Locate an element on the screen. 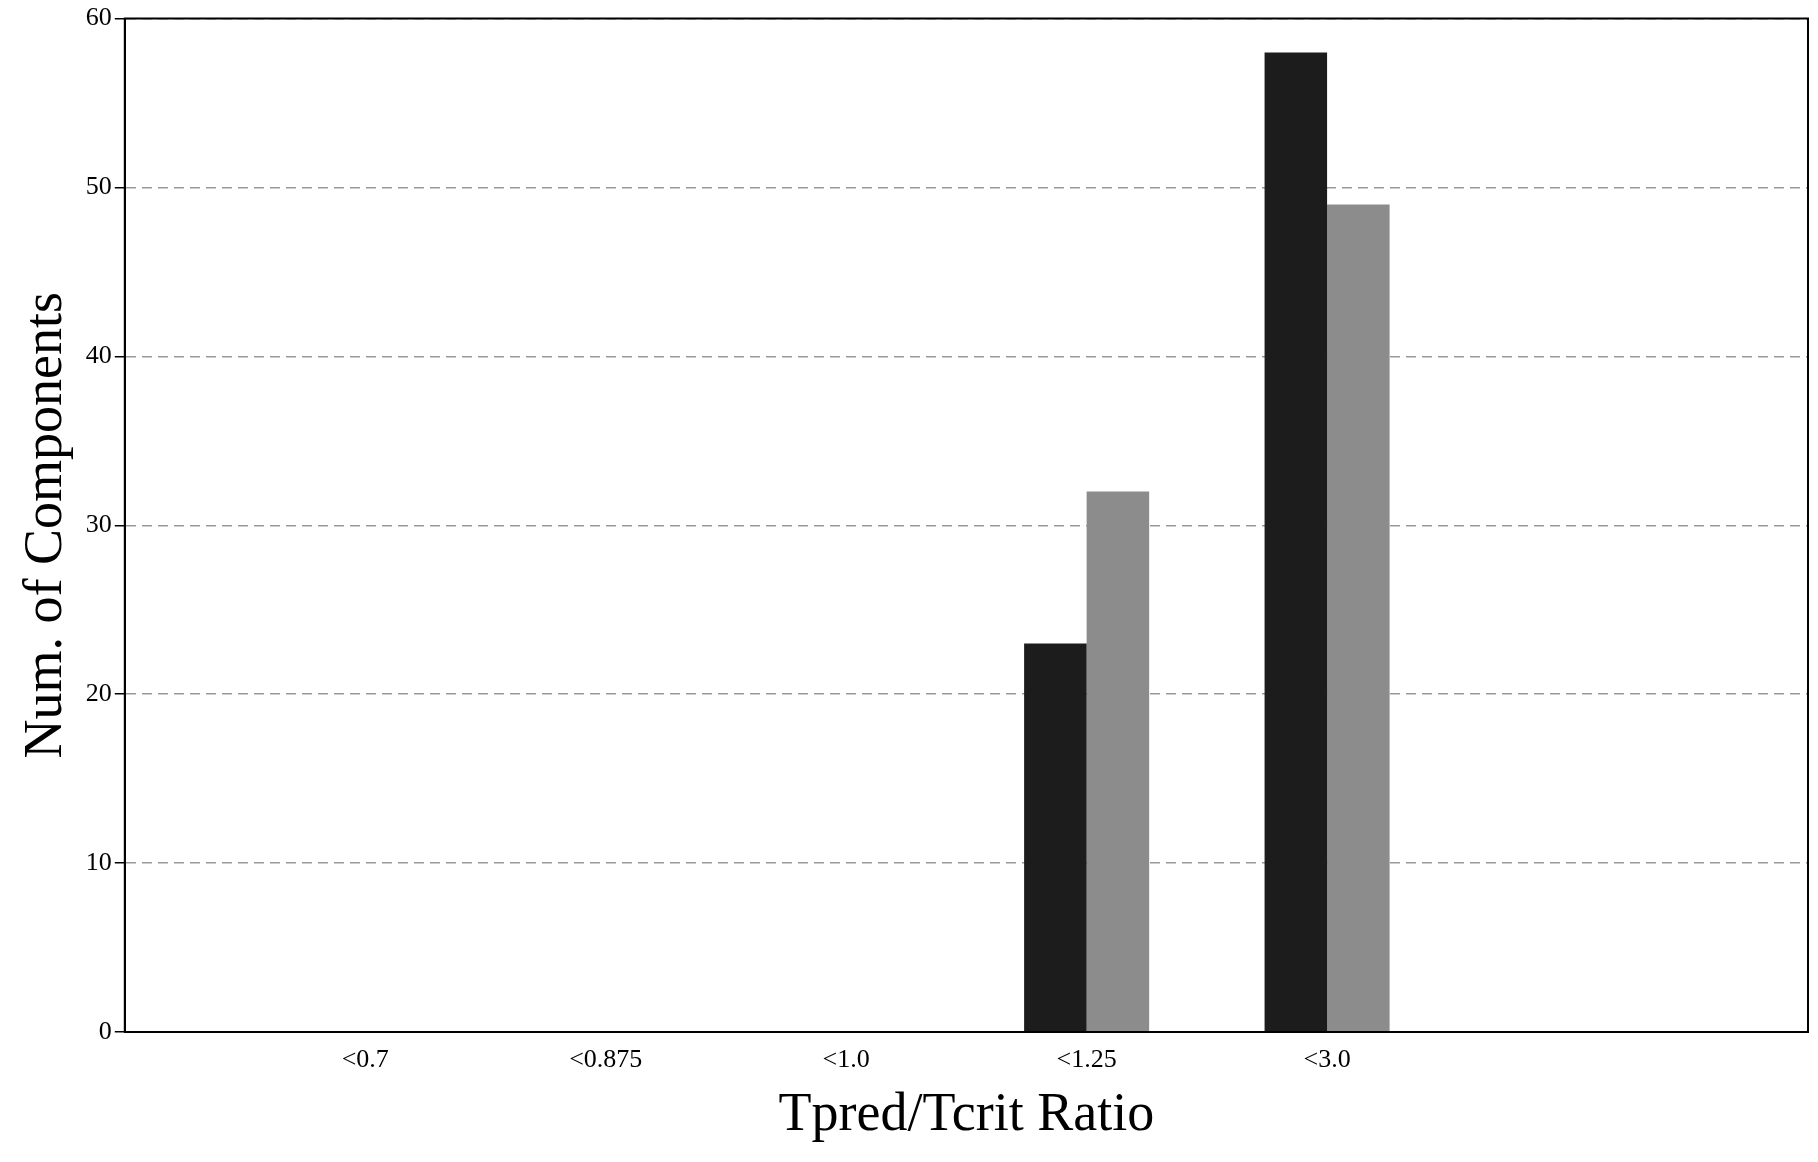  y-tick-label: 0 is located at coordinates (105, 1030).